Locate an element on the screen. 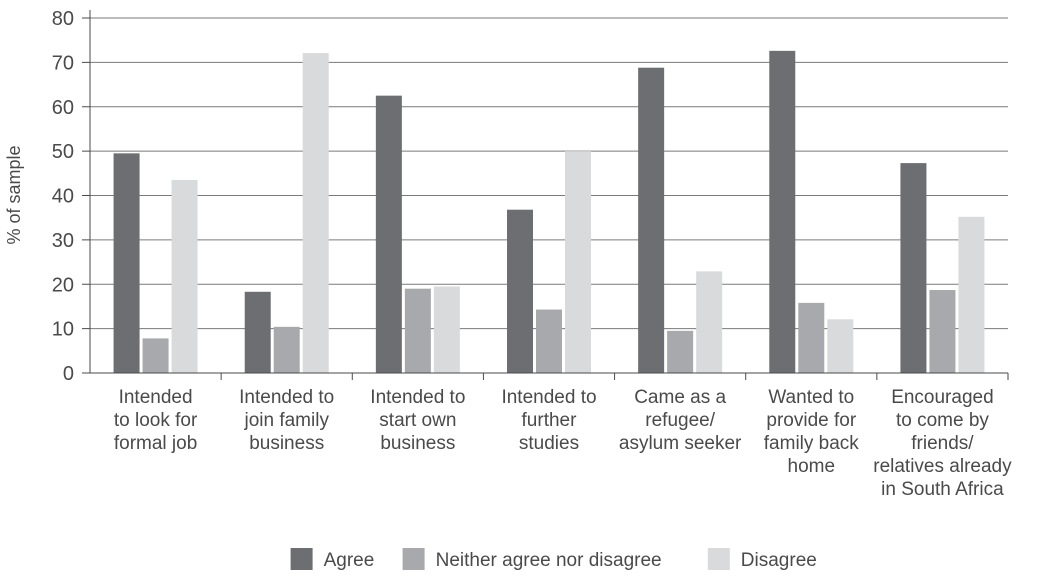 This screenshot has width=1039, height=579. y-tick-label: 70 is located at coordinates (63, 63).